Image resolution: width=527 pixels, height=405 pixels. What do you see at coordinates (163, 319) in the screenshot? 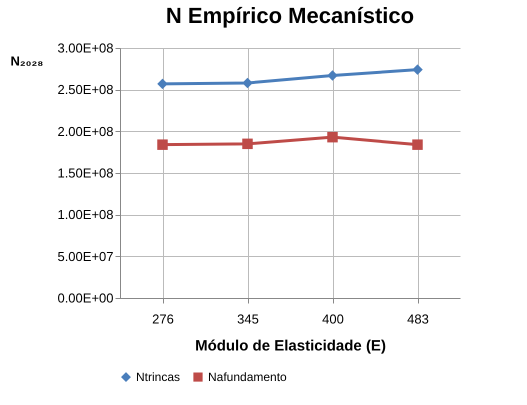
I see `x-tick-label: 276` at bounding box center [163, 319].